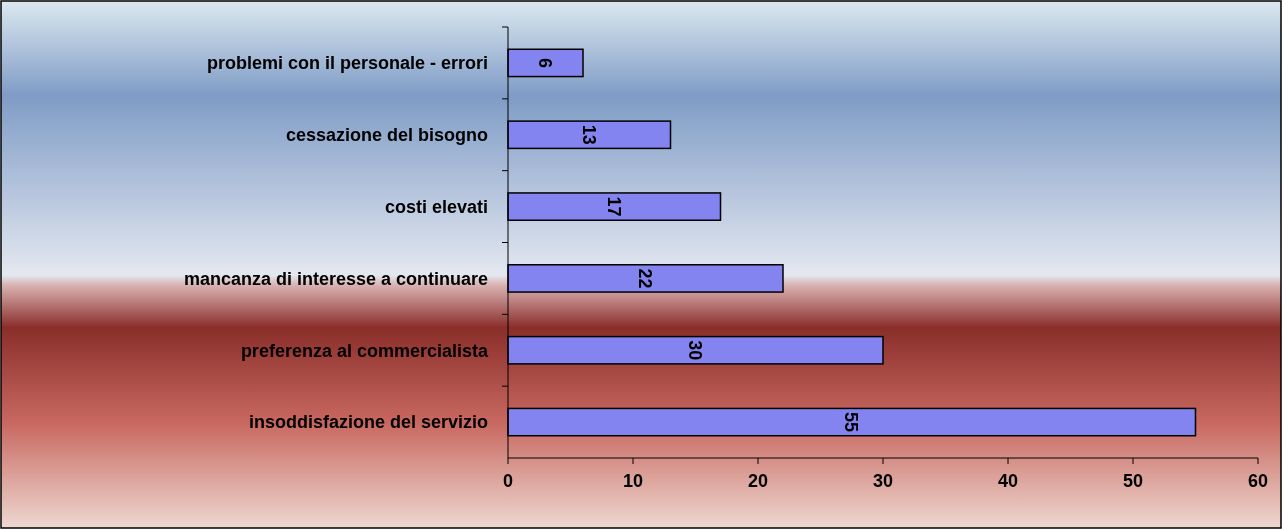 The image size is (1282, 529). Describe the element at coordinates (386, 135) in the screenshot. I see `y-tick-label: cessazione del bisogno` at that location.